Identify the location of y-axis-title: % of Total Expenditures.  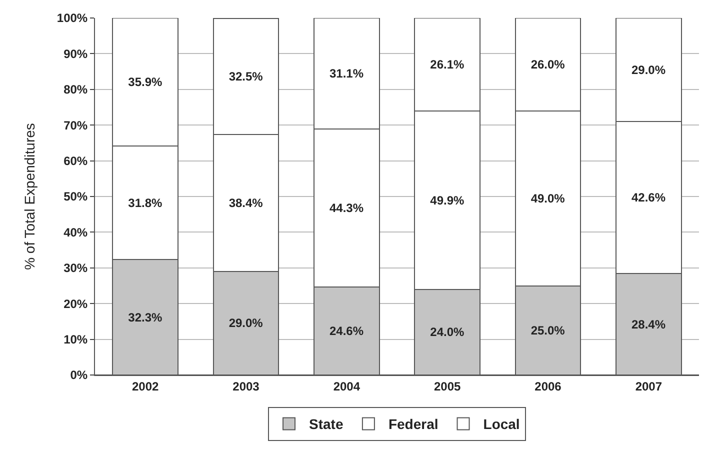
(29, 196).